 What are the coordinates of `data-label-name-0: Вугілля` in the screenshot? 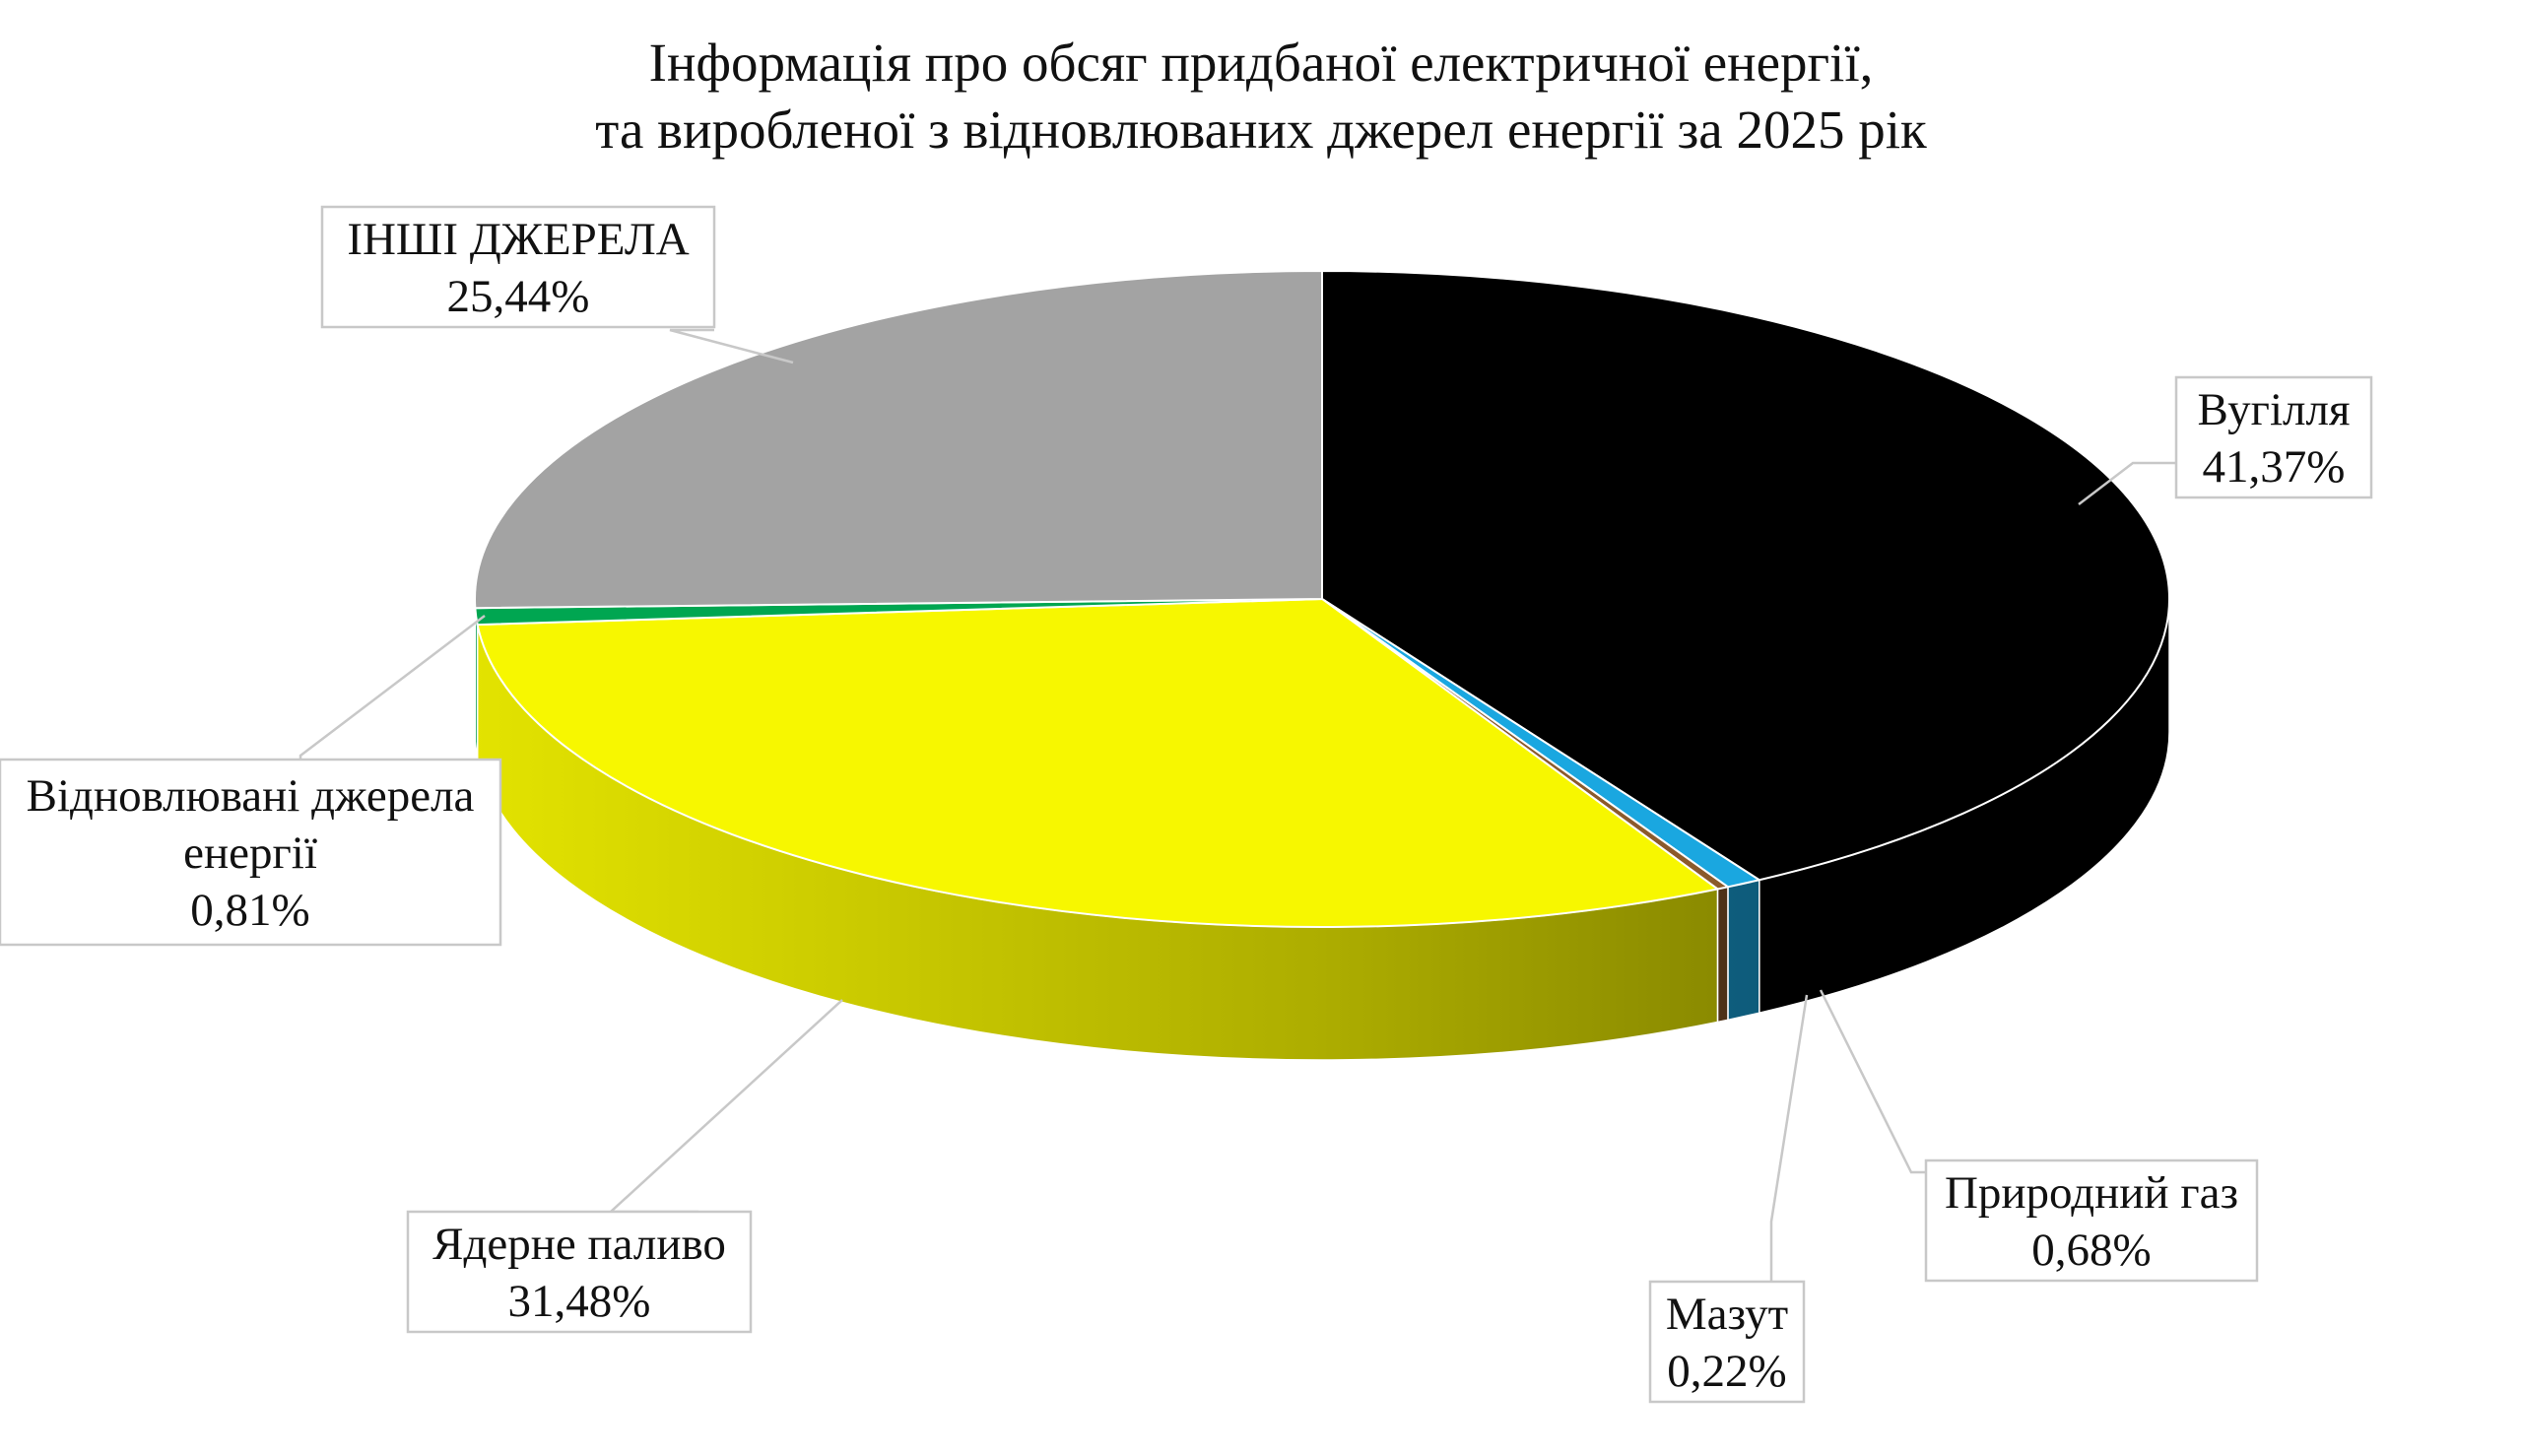 It's located at (2273, 409).